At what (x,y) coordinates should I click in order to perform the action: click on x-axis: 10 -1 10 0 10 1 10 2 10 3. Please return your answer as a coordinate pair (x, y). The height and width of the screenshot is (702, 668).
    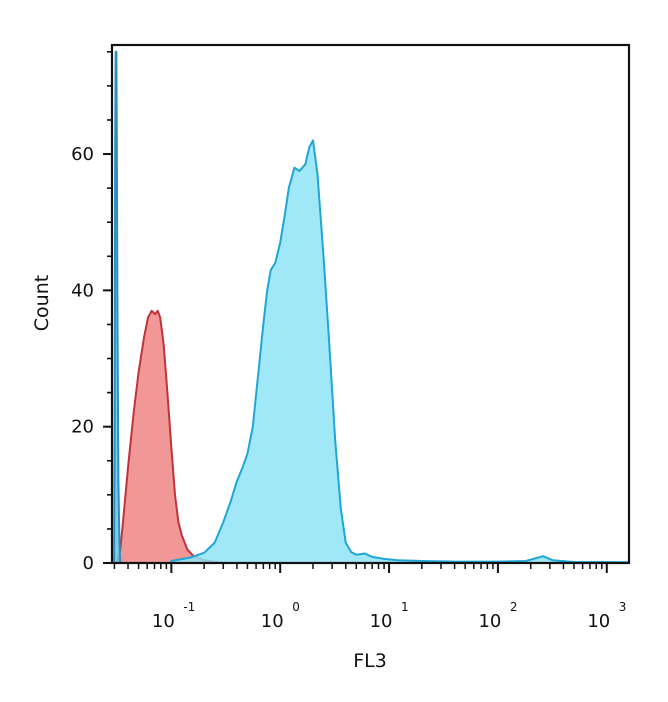
    Looking at the image, I should click on (370, 597).